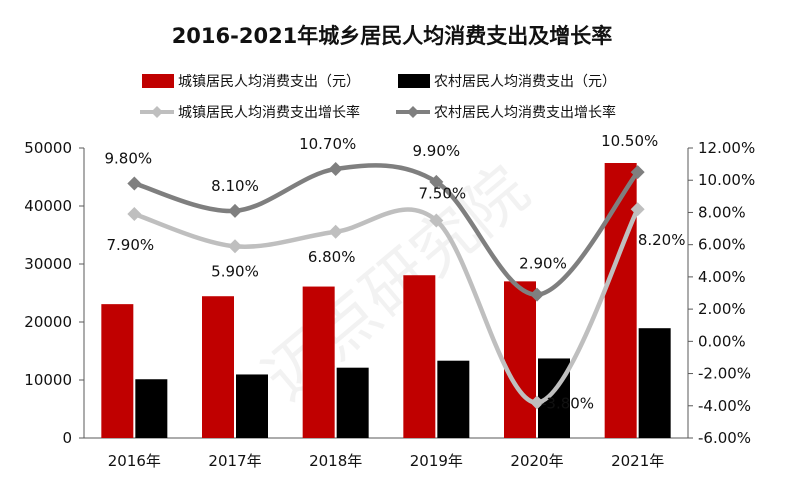  What do you see at coordinates (335, 461) in the screenshot?
I see `x-tick-label: 2018年` at bounding box center [335, 461].